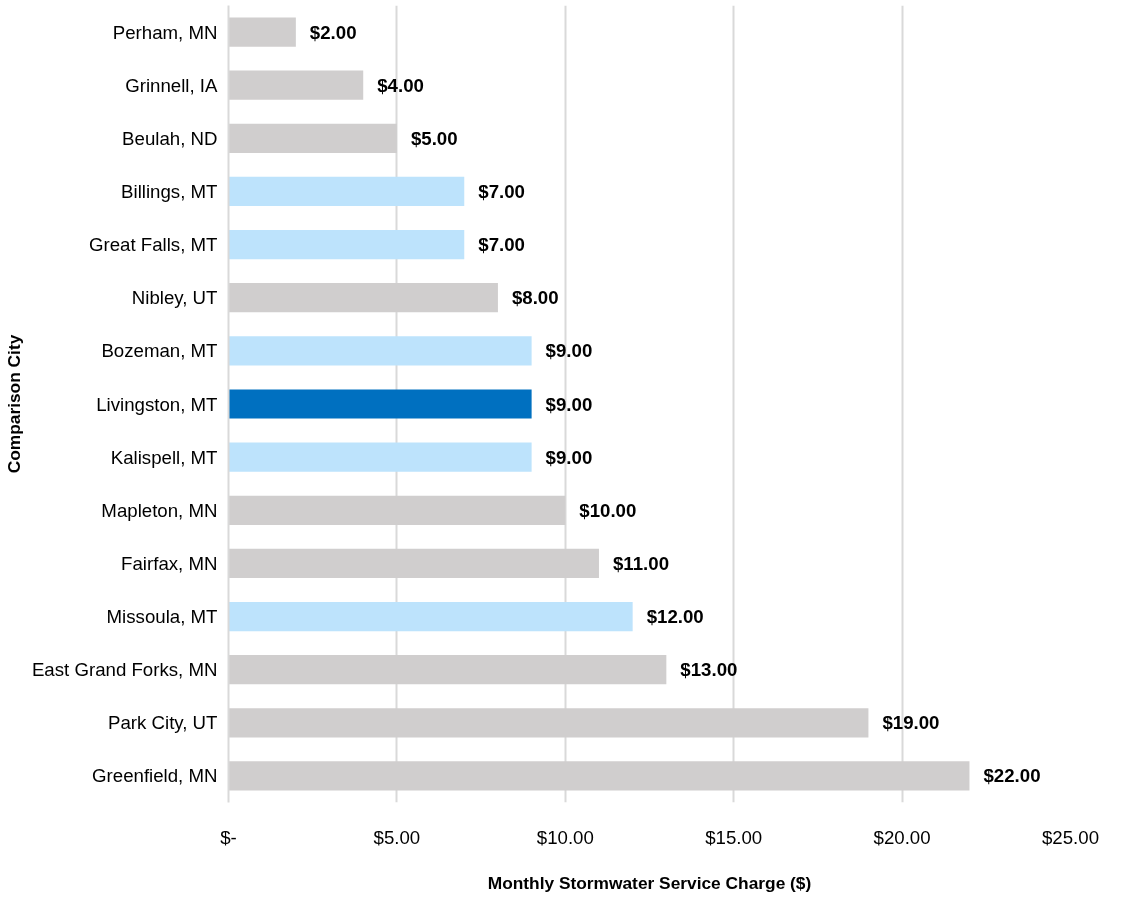 Image resolution: width=1136 pixels, height=906 pixels. Describe the element at coordinates (159, 510) in the screenshot. I see `y-tick-label: Mapleton, MN` at that location.